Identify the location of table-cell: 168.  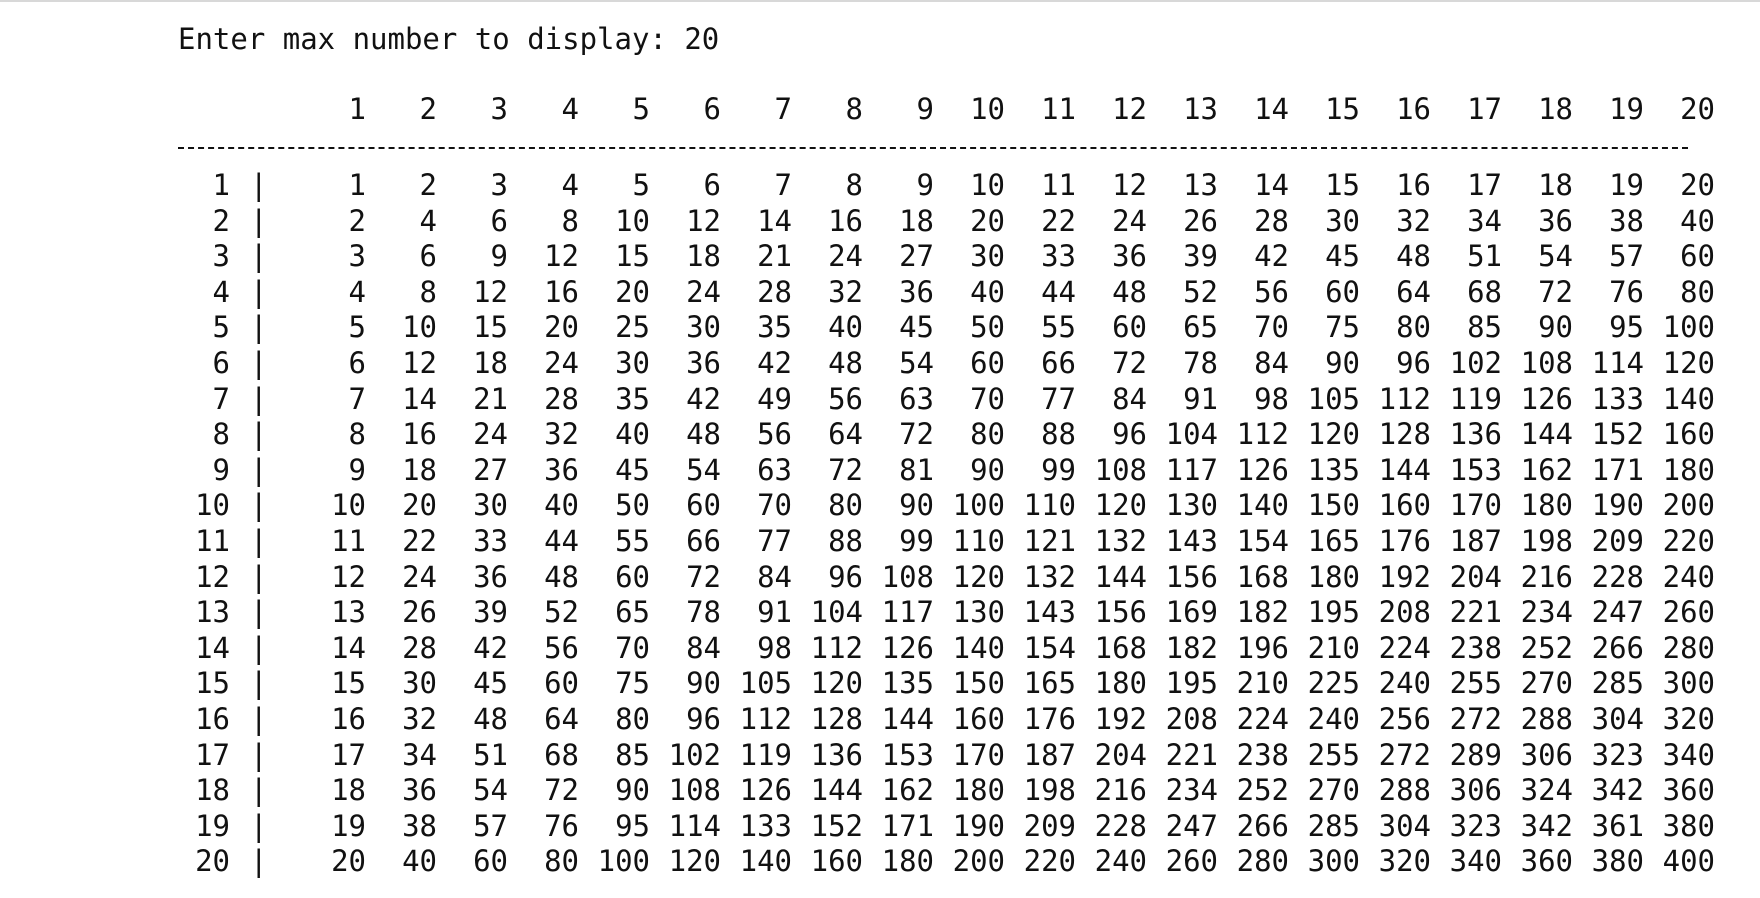
(1120, 647).